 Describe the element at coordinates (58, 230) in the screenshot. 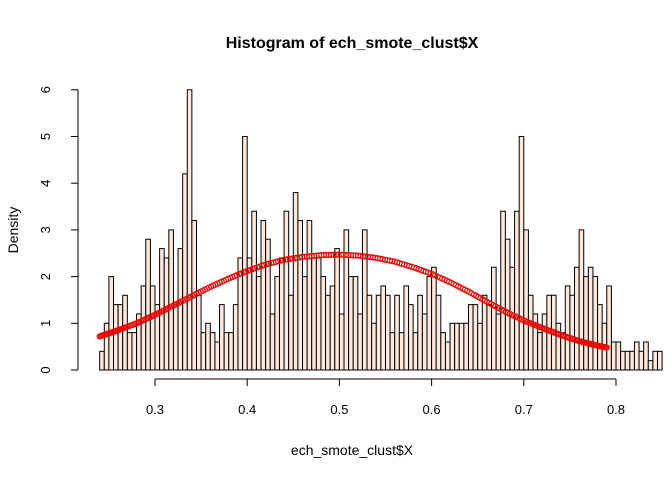

I see `y-axis: 0 1 2 3 4 5 6` at that location.